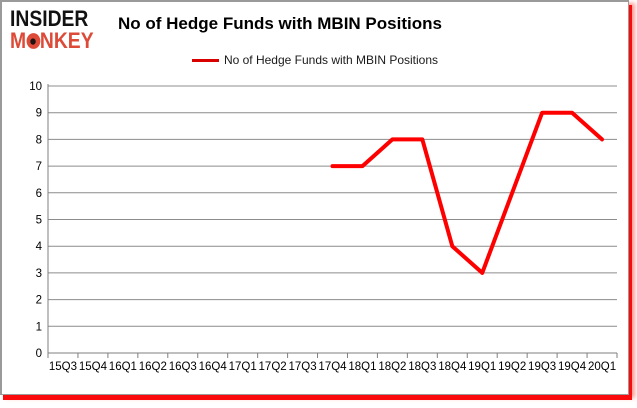 The height and width of the screenshot is (408, 637). I want to click on x-tick-label: 17Q1, so click(243, 367).